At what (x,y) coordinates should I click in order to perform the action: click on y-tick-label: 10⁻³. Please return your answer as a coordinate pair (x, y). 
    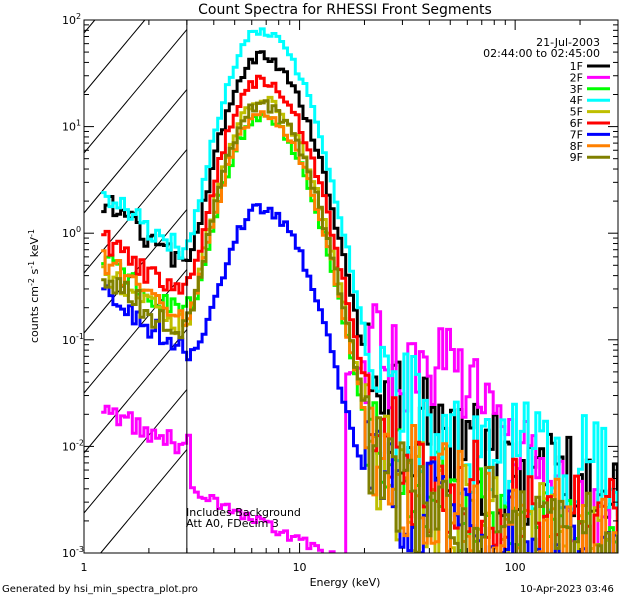
    Looking at the image, I should click on (73, 552).